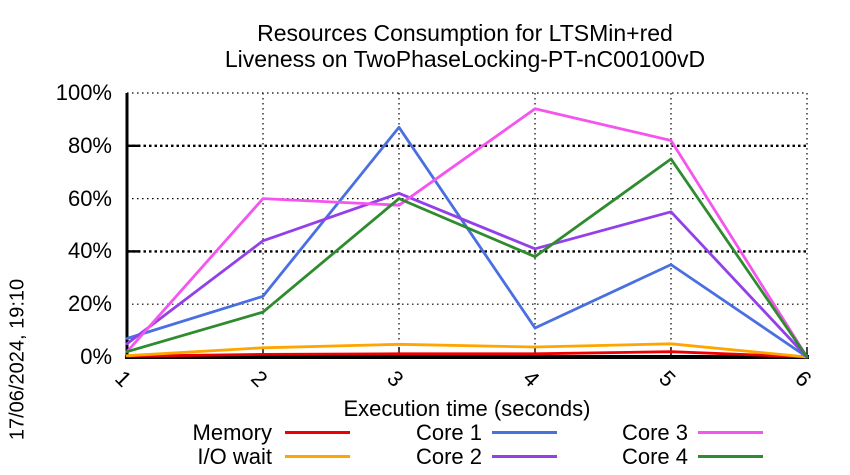 This screenshot has width=850, height=475. What do you see at coordinates (654, 432) in the screenshot?
I see `legend-label-core-3: Core 3` at bounding box center [654, 432].